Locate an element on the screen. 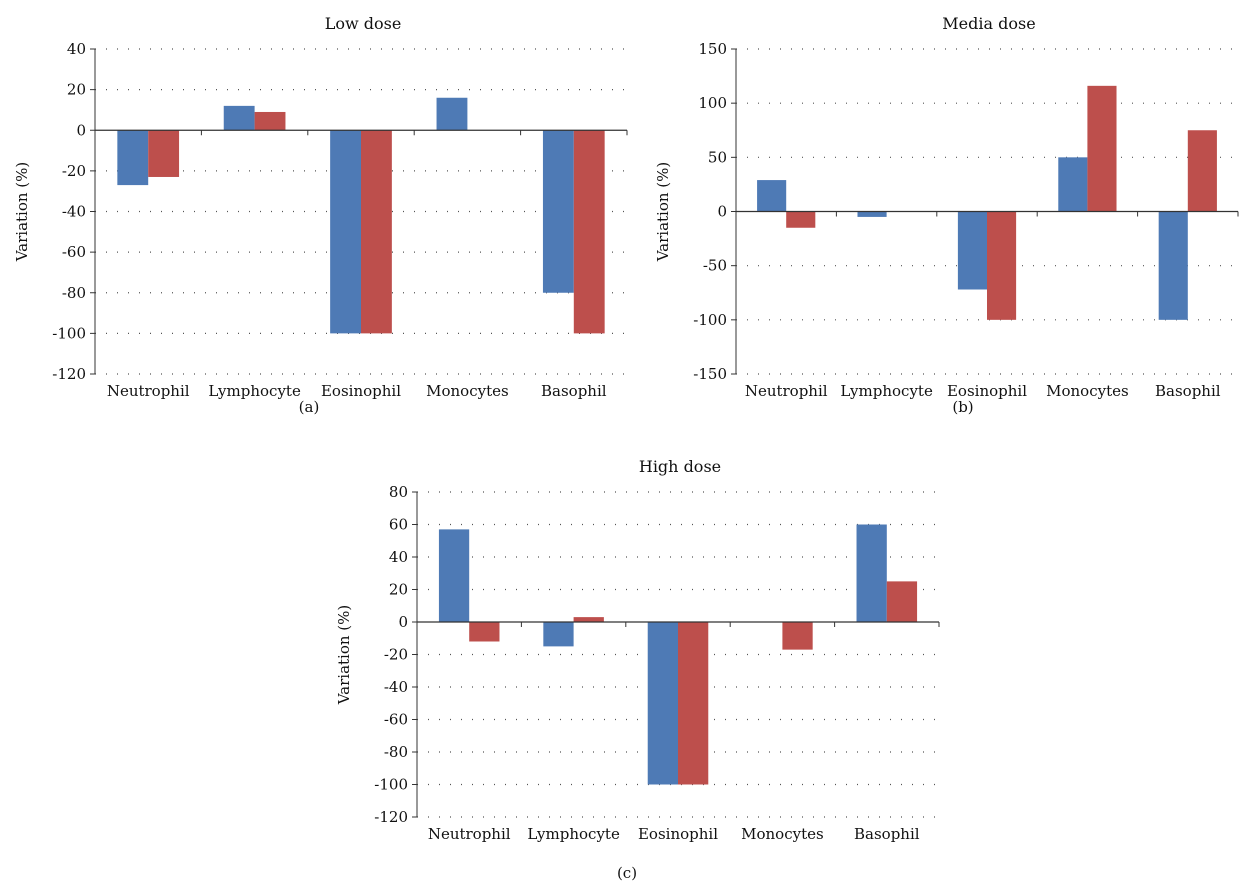 Image resolution: width=1239 pixels, height=889 pixels. caption-a: (a) is located at coordinates (309, 407).